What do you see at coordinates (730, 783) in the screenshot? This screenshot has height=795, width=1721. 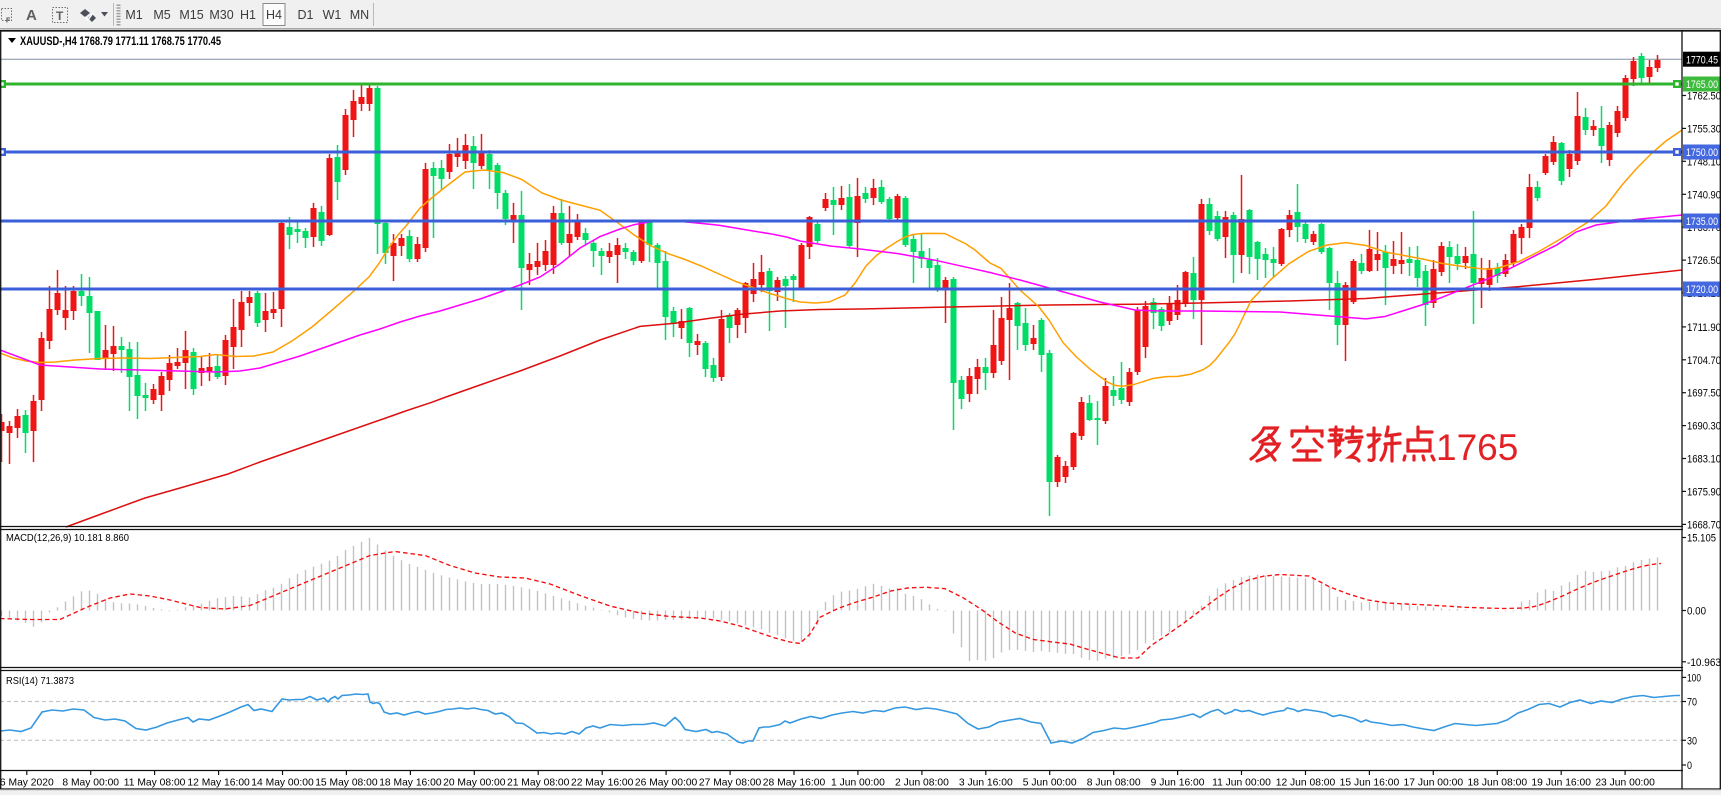 I see `svg-text: 27 May 08:00` at bounding box center [730, 783].